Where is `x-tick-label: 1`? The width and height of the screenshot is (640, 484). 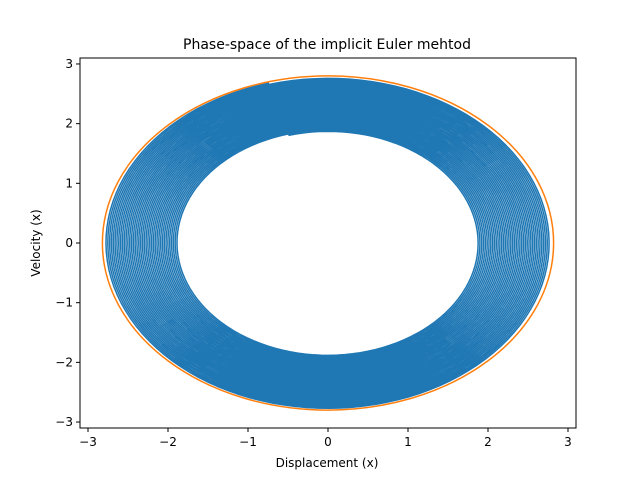 x-tick-label: 1 is located at coordinates (408, 442).